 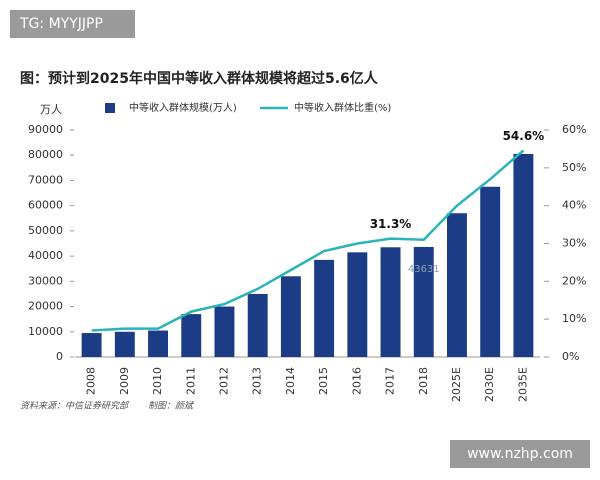 What do you see at coordinates (75, 406) in the screenshot?
I see `source: 资料来源：中信证券研究部` at bounding box center [75, 406].